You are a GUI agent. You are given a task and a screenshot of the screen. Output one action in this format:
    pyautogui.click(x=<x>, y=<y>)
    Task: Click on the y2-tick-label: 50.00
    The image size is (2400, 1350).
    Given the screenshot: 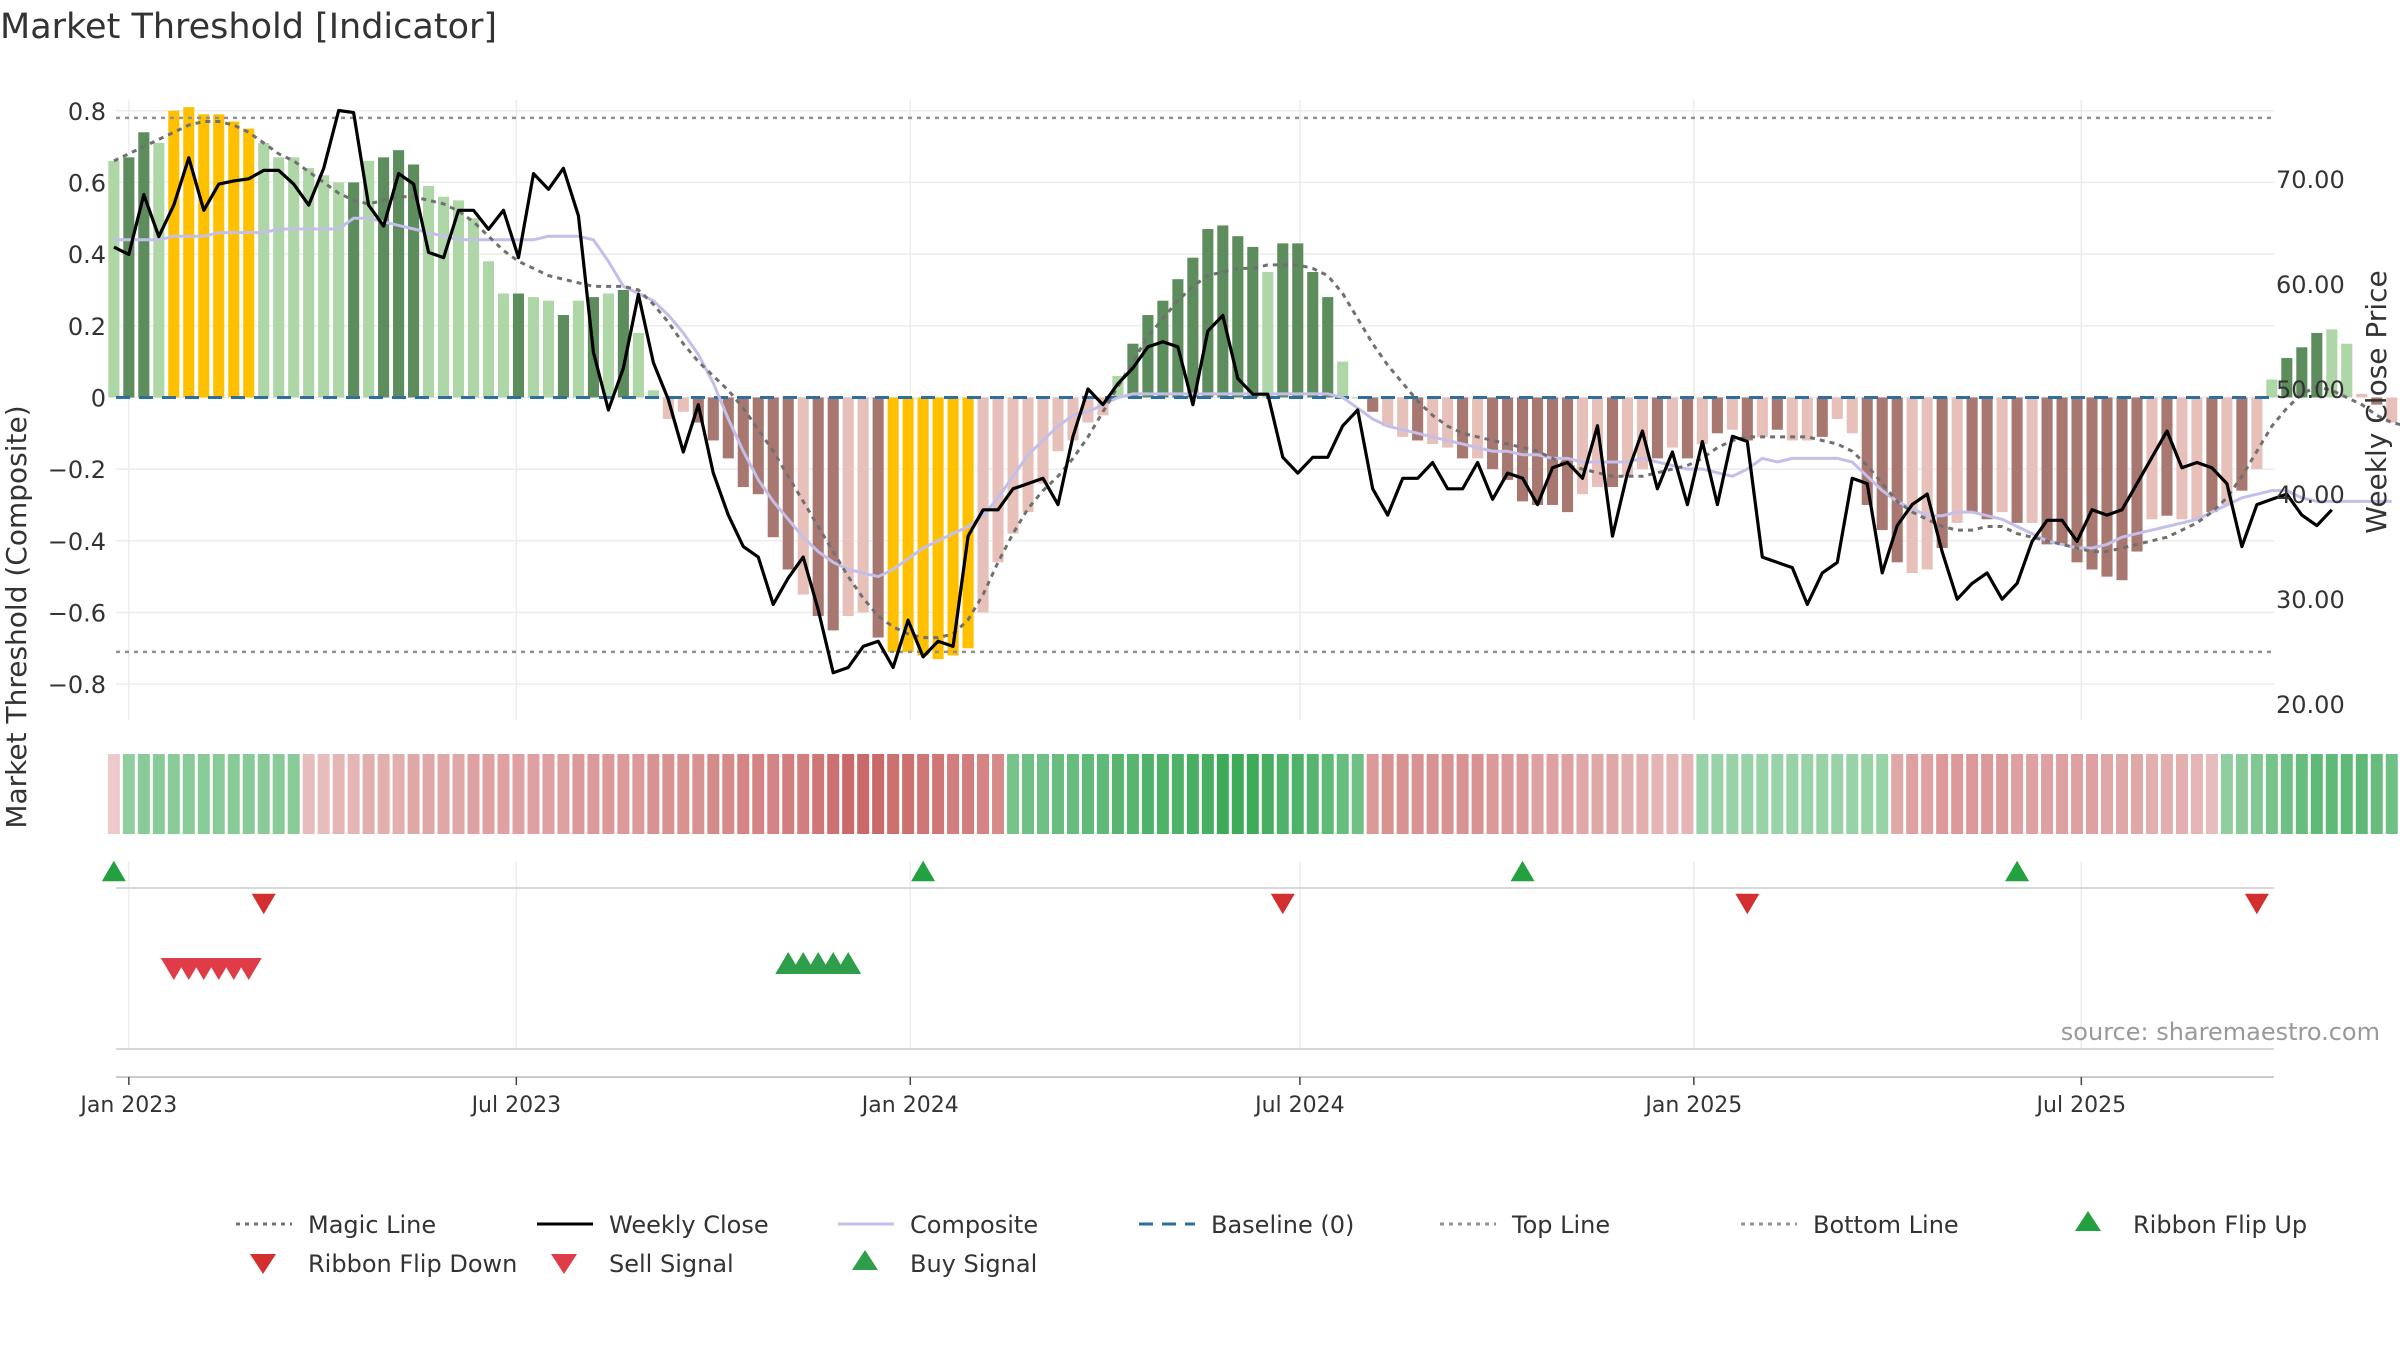 What is the action you would take?
    pyautogui.click(x=2310, y=390)
    